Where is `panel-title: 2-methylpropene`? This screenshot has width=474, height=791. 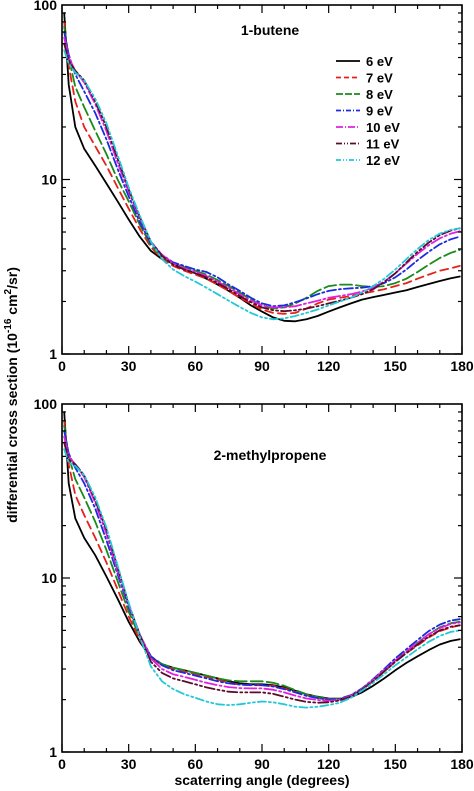 panel-title: 2-methylpropene is located at coordinates (270, 455).